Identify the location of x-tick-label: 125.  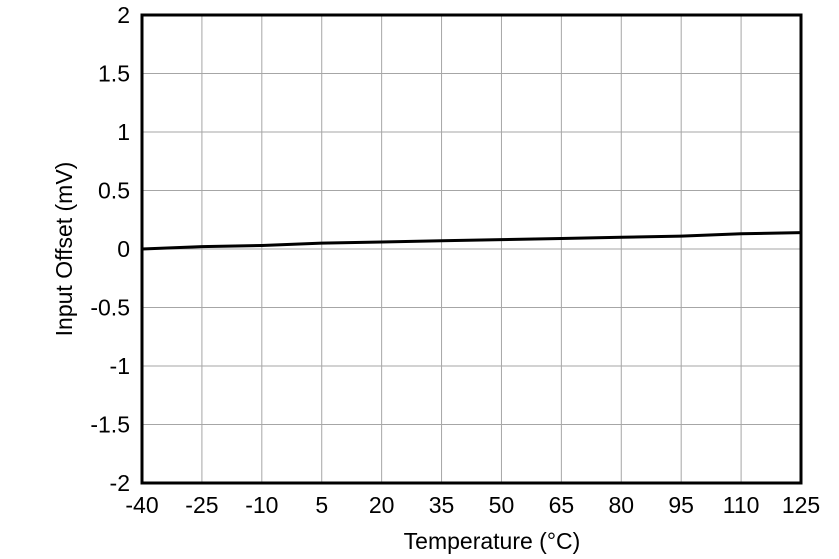
(801, 505).